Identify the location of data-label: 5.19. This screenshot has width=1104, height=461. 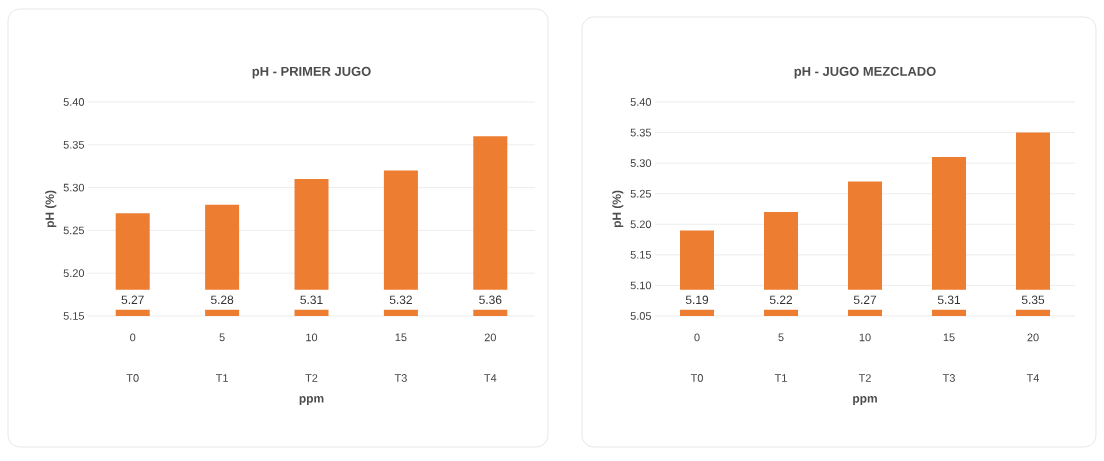
(697, 300).